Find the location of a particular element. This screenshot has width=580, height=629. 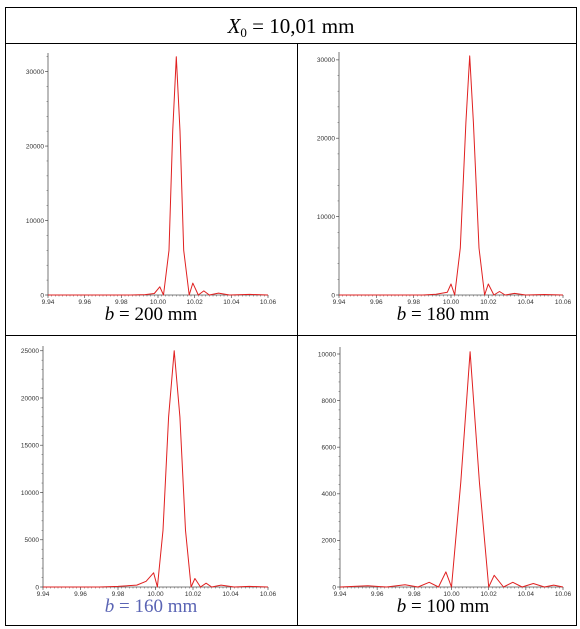

y-tick-label: 6000 is located at coordinates (329, 447).